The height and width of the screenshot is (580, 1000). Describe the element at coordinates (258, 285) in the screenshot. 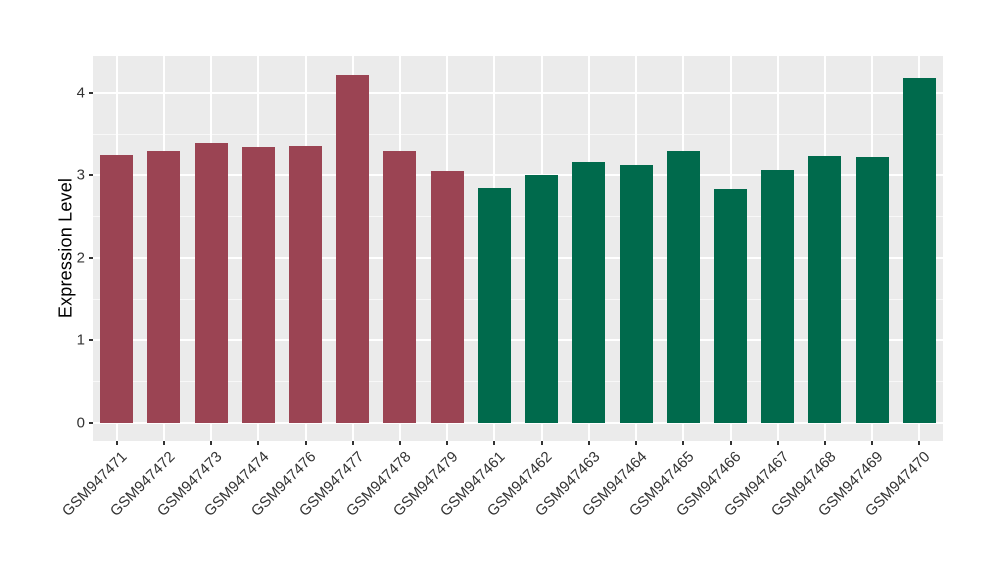

I see `bar-GSM947474` at that location.